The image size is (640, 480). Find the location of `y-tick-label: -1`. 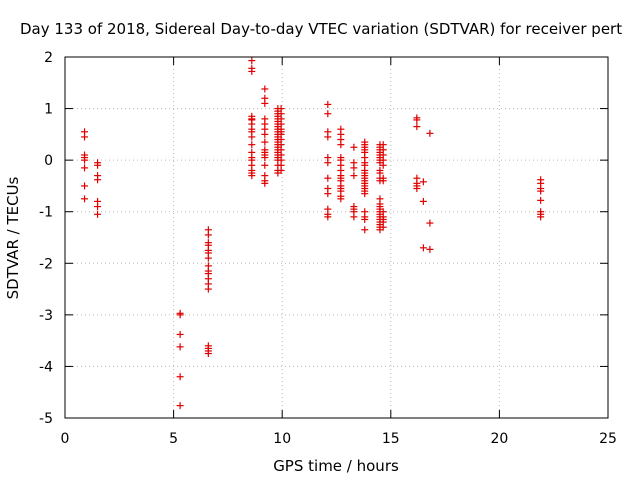

y-tick-label: -1 is located at coordinates (46, 213).